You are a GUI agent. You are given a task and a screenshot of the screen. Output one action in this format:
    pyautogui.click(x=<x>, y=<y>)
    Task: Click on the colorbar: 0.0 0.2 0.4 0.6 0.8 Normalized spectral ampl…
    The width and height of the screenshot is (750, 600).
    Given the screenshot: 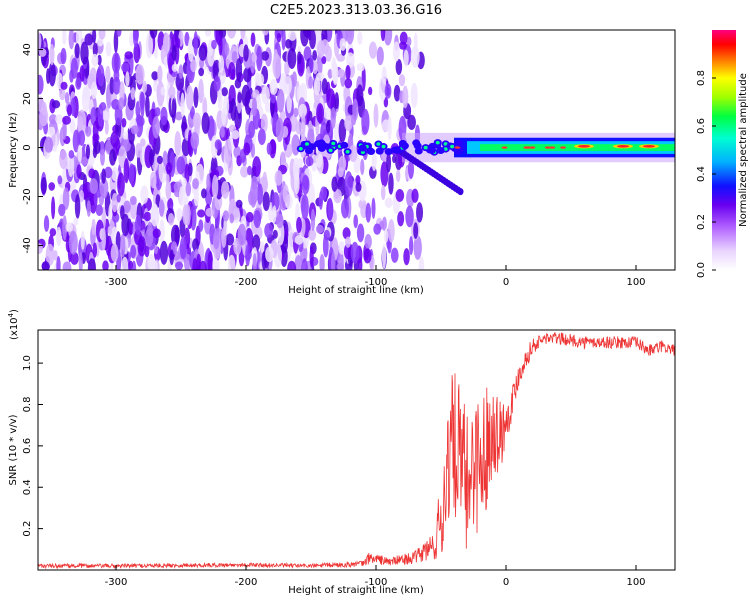 What is the action you would take?
    pyautogui.click(x=722, y=154)
    